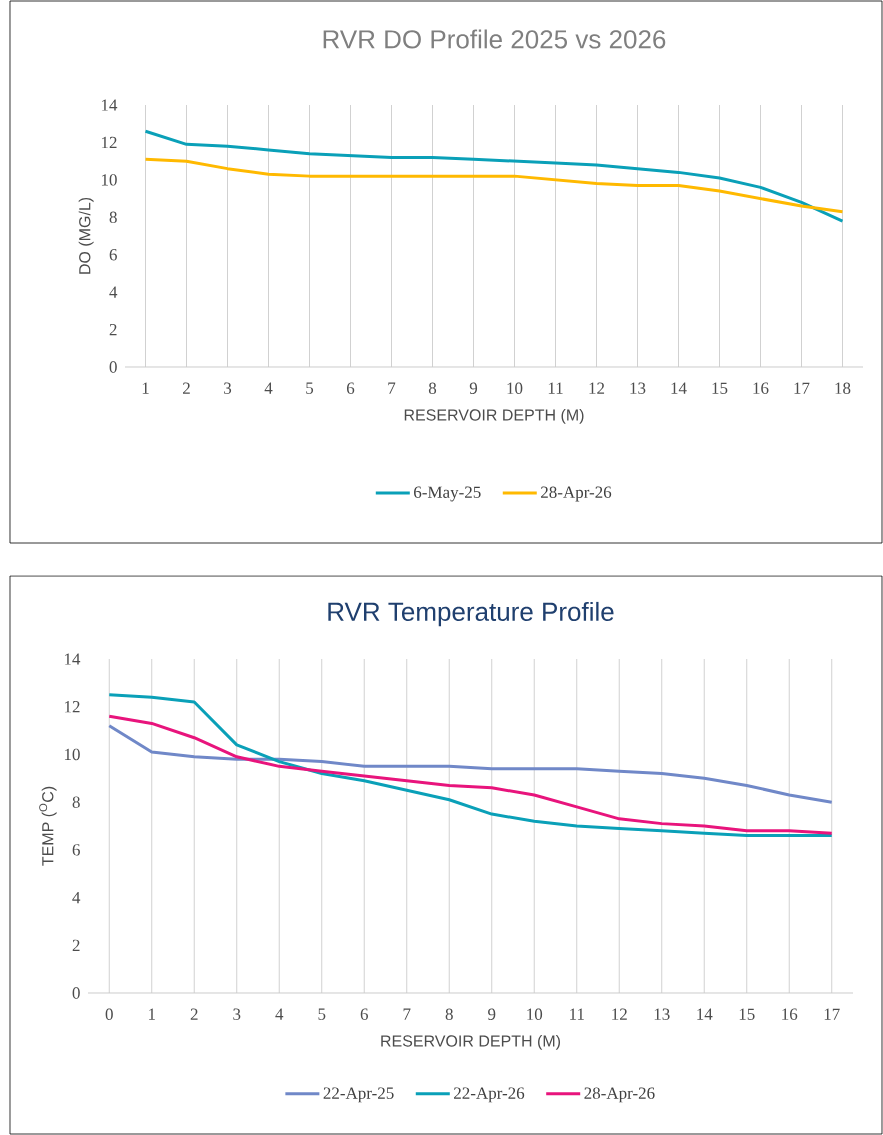 The height and width of the screenshot is (1135, 883). What do you see at coordinates (447, 494) in the screenshot?
I see `legend-label: 6-May-25` at bounding box center [447, 494].